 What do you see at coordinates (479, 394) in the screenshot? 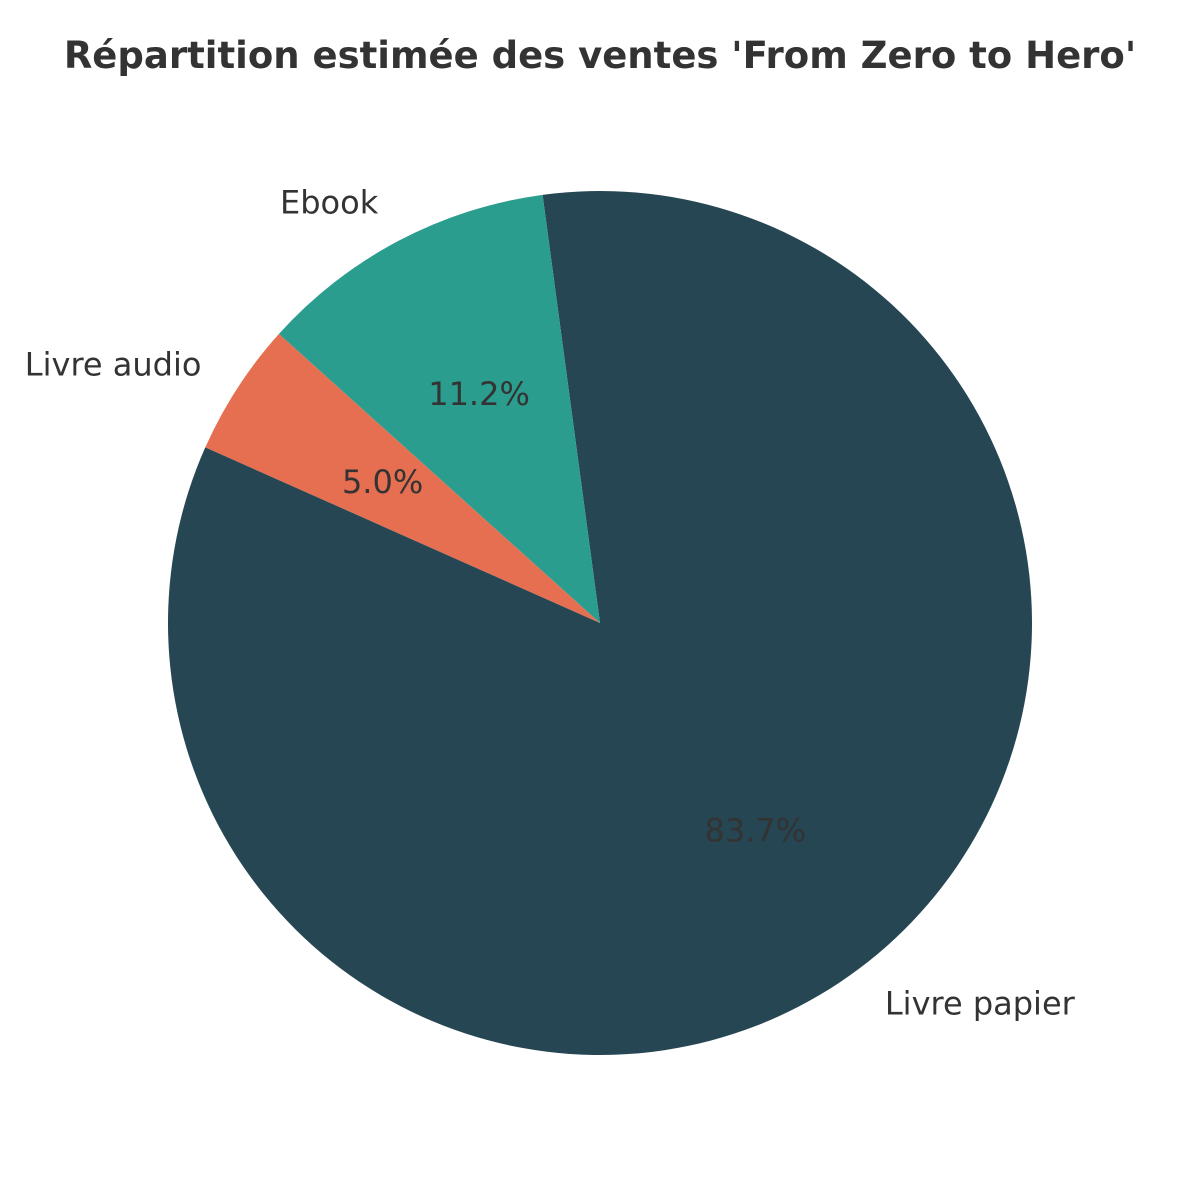
I see `pct-label-ebook: 11.2%` at bounding box center [479, 394].